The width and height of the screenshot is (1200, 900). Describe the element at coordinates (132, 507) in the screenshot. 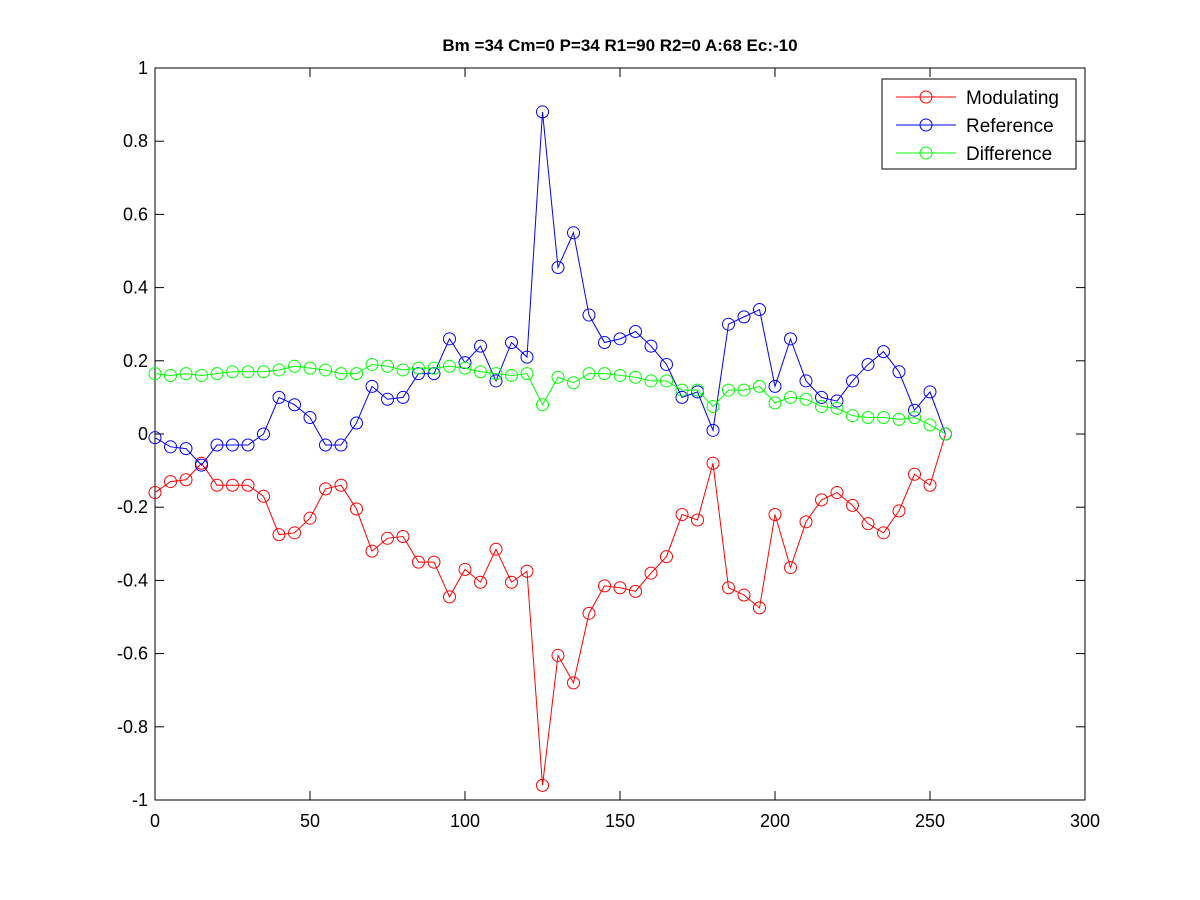

I see `y-tick-label: -0.2` at that location.